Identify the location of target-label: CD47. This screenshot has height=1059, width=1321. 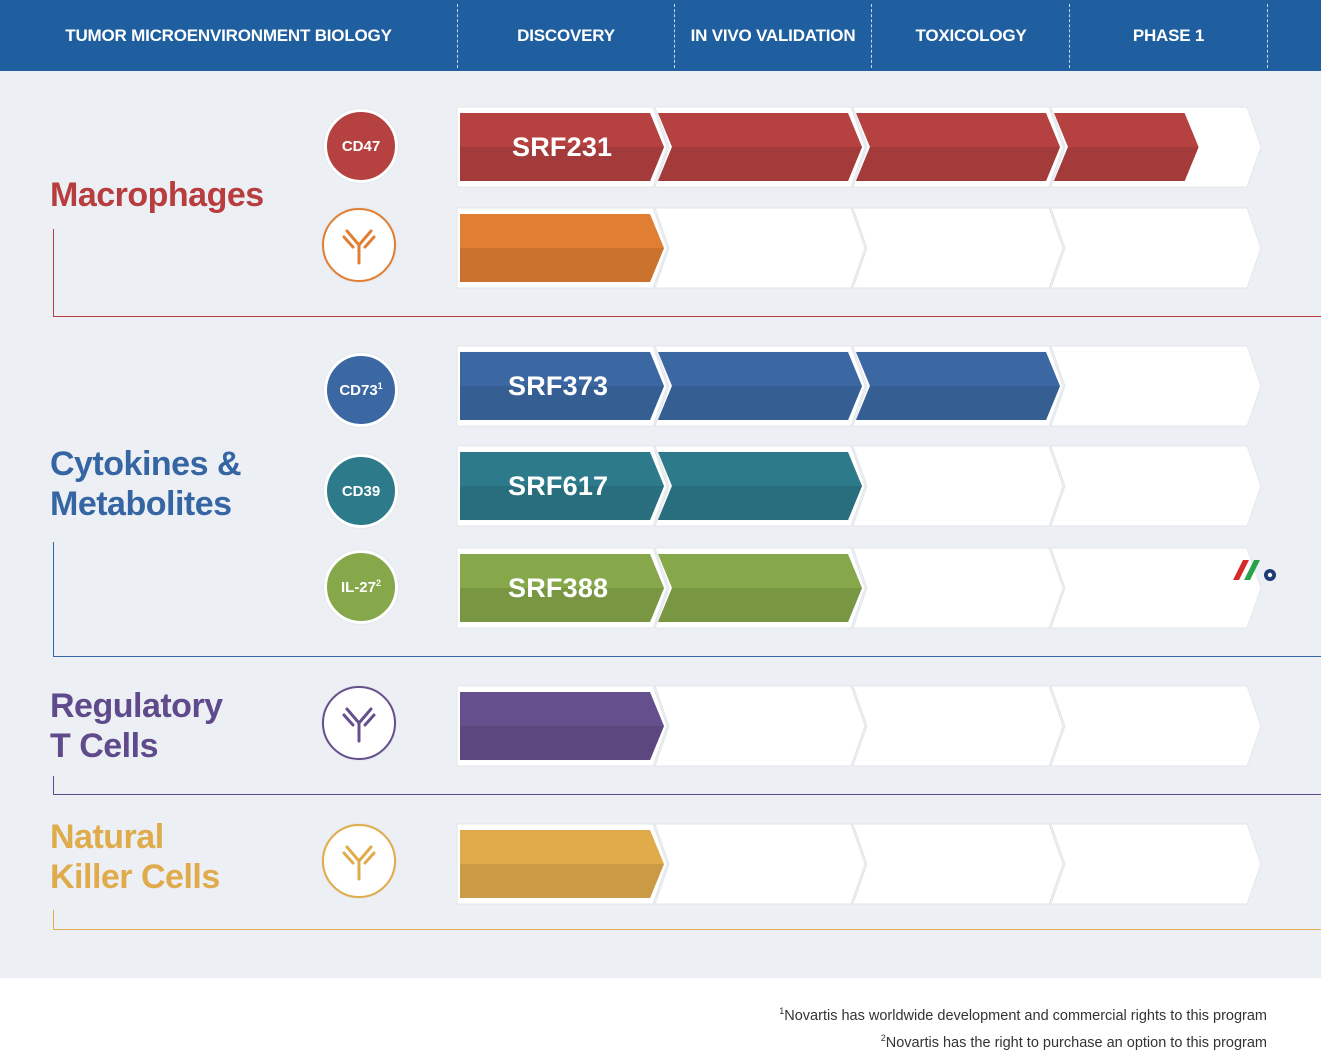
(361, 146).